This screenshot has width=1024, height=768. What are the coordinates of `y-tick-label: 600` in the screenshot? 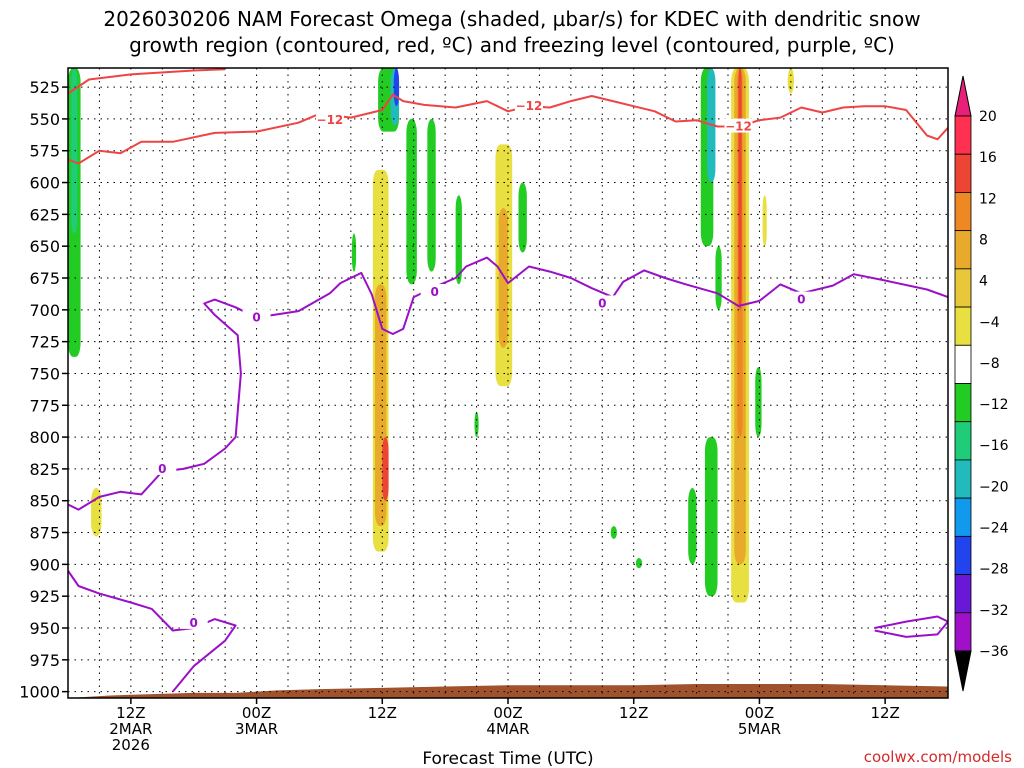 It's located at (44, 183).